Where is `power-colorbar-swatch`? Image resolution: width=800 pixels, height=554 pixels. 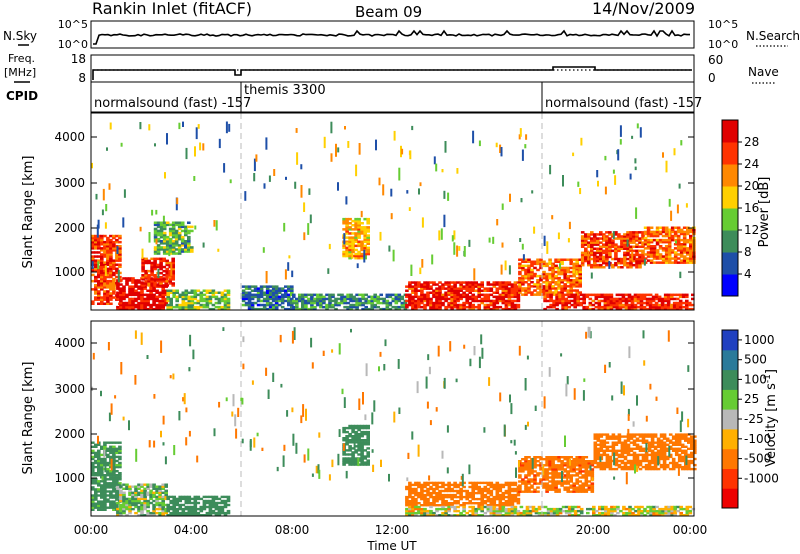
power-colorbar-swatch is located at coordinates (730, 131).